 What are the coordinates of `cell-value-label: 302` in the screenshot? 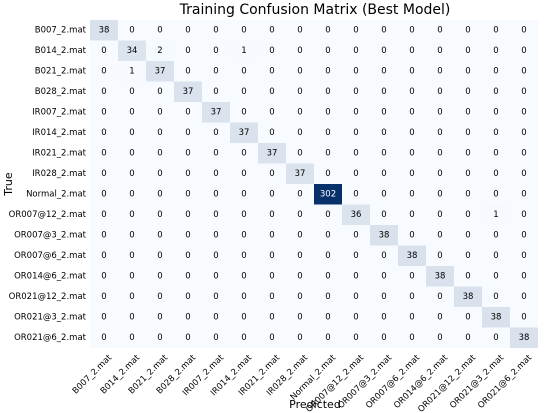 It's located at (328, 194).